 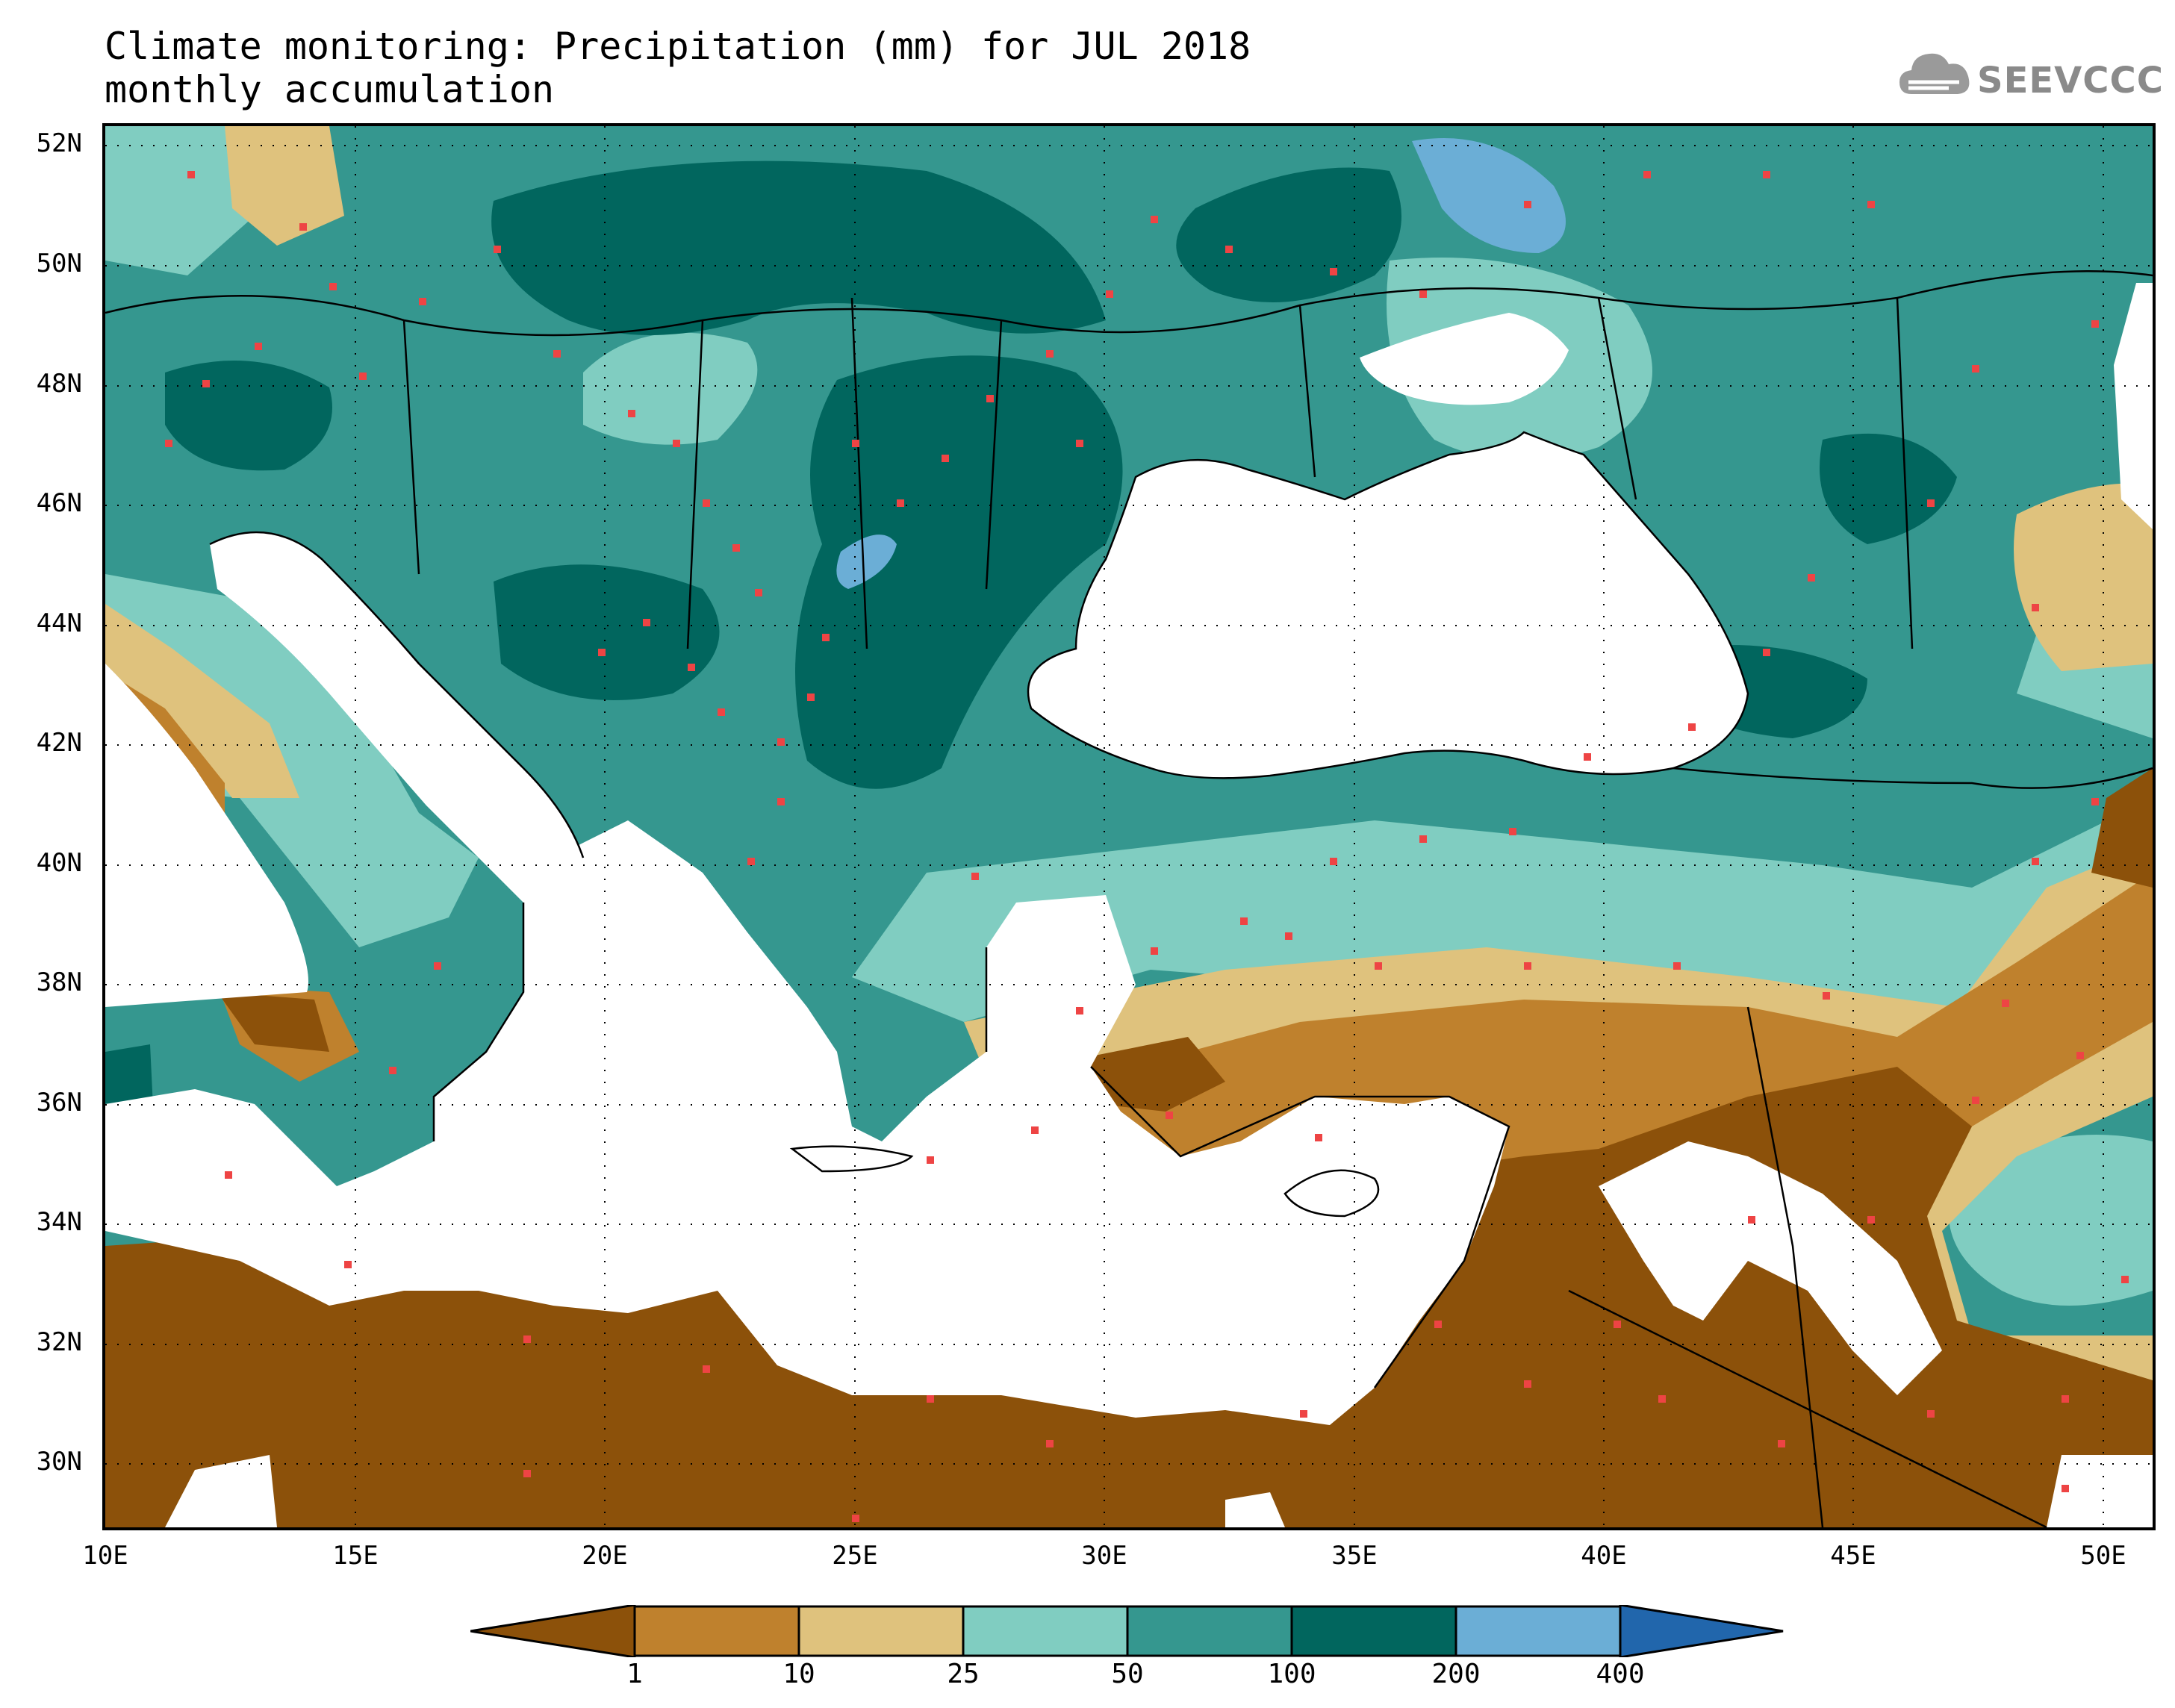 I want to click on lat-tick-44n: 44N, so click(x=59, y=623).